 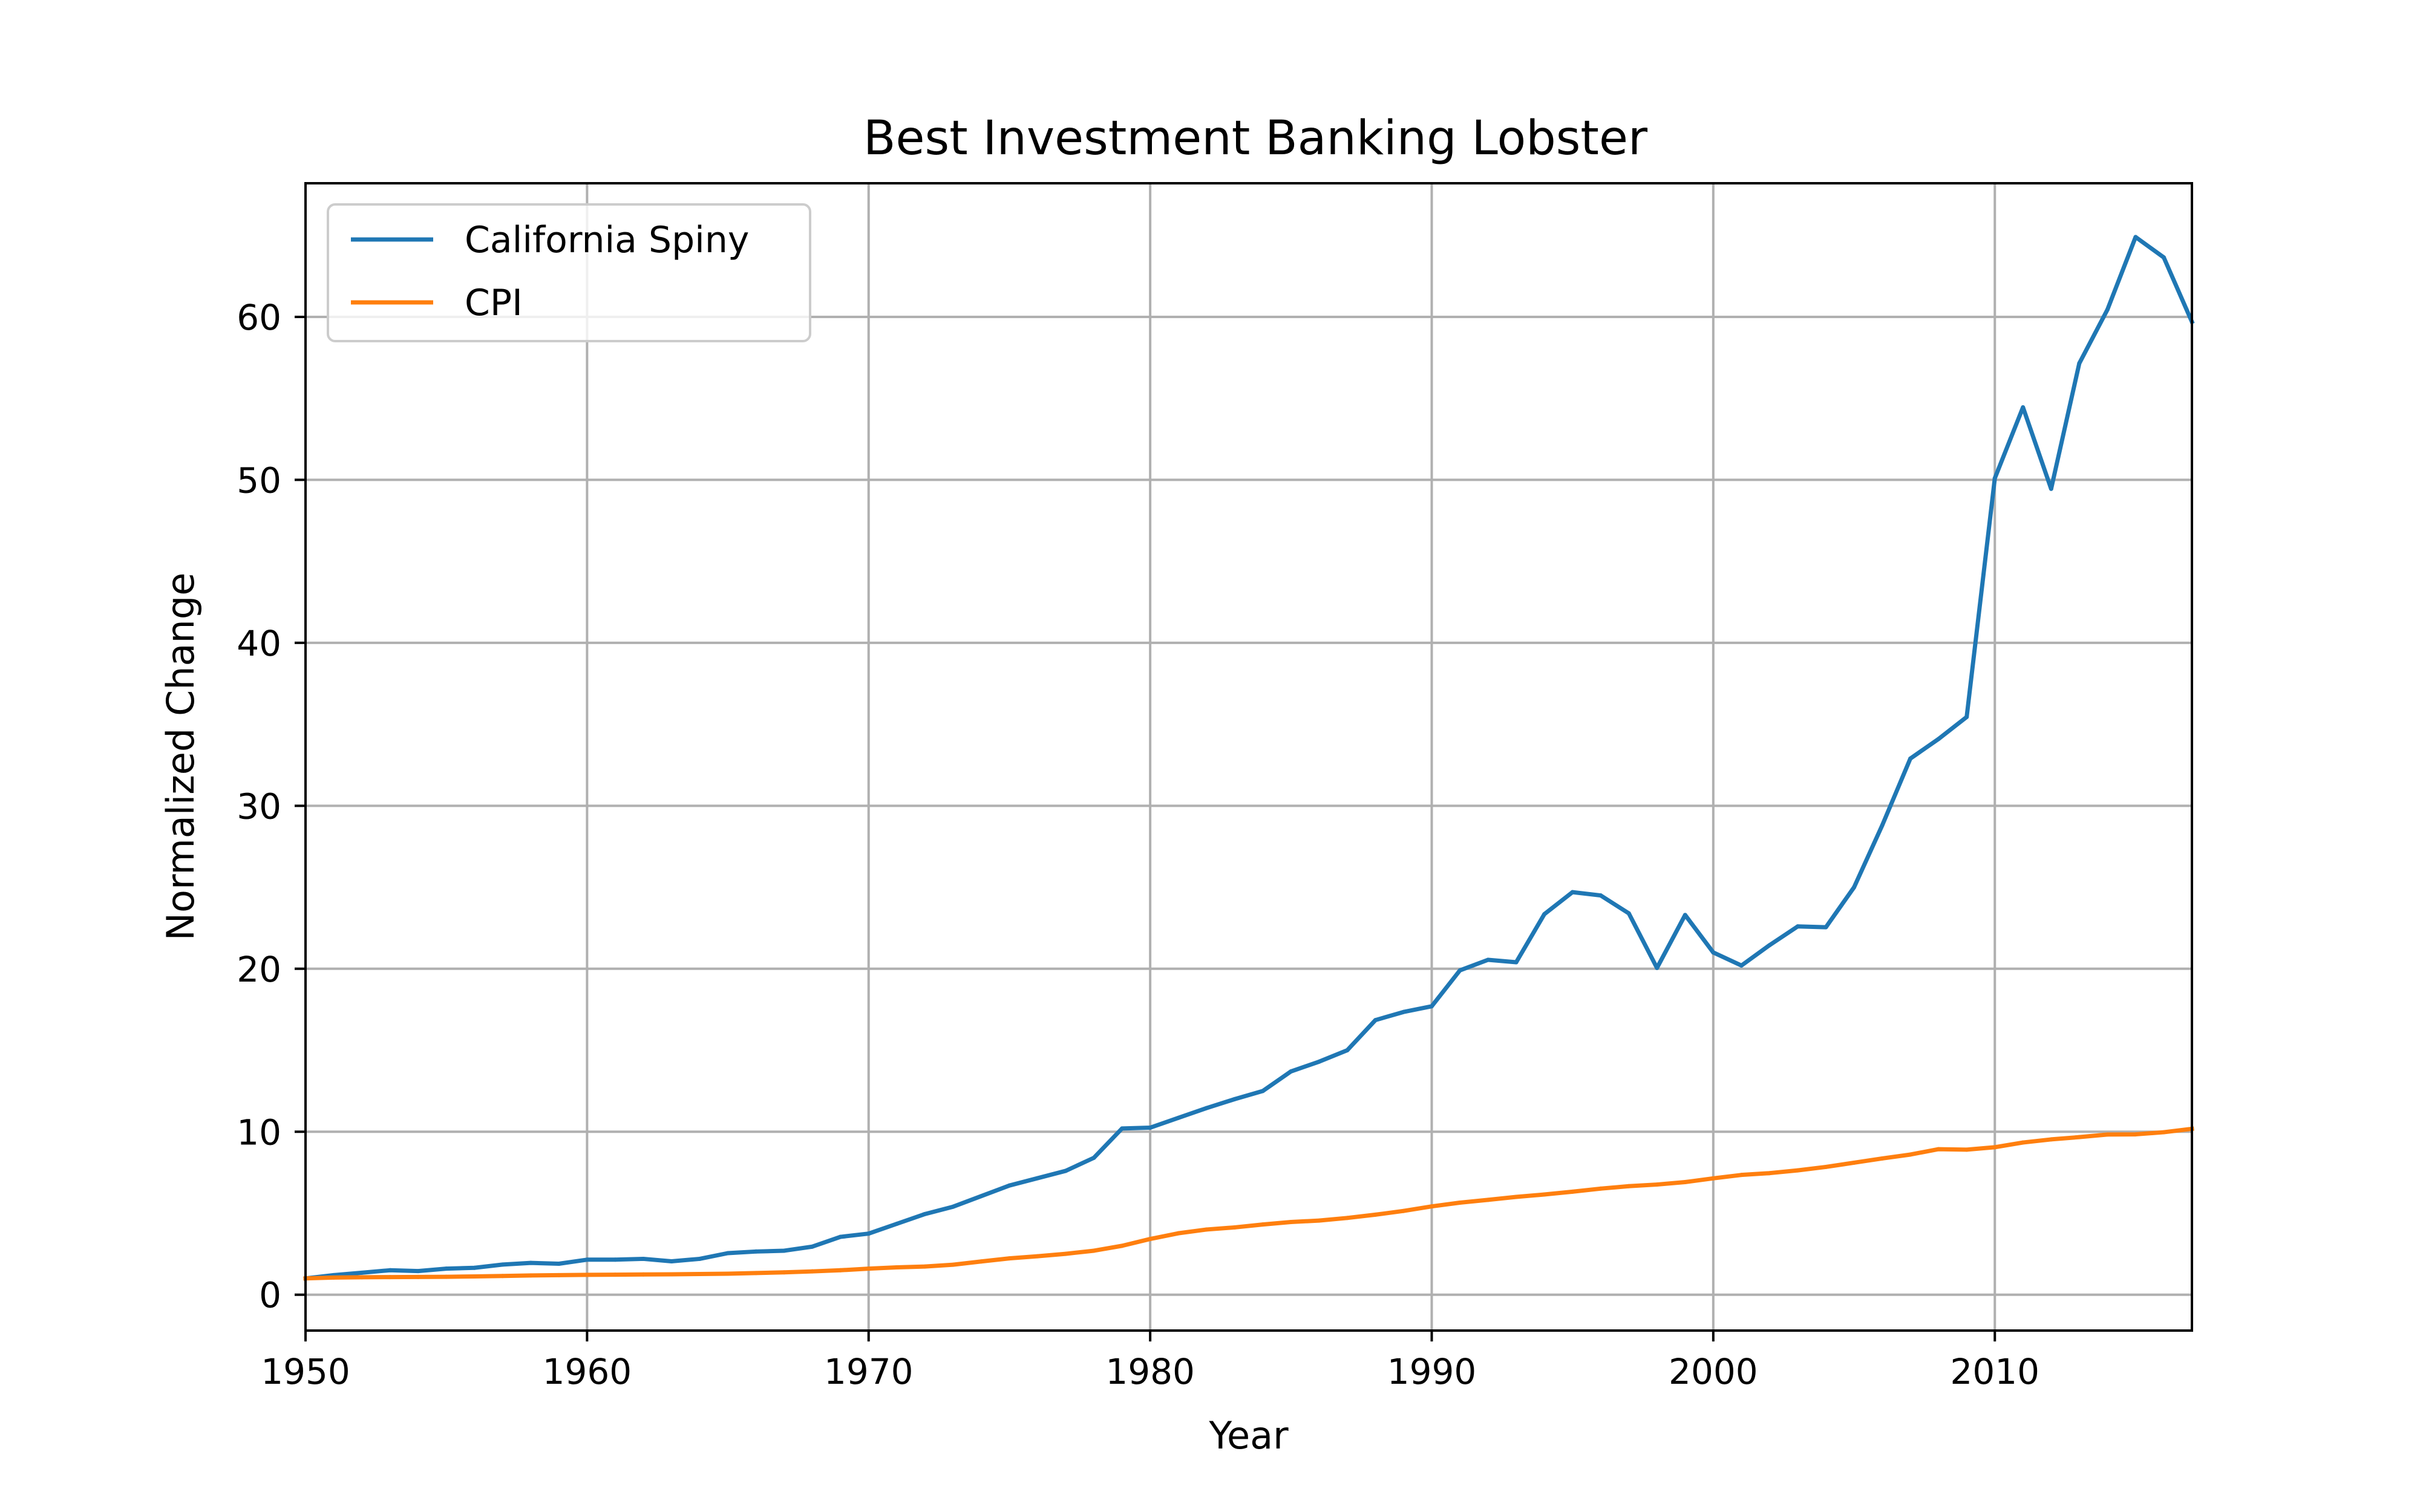 What do you see at coordinates (607, 240) in the screenshot?
I see `legend-label: California Spiny` at bounding box center [607, 240].